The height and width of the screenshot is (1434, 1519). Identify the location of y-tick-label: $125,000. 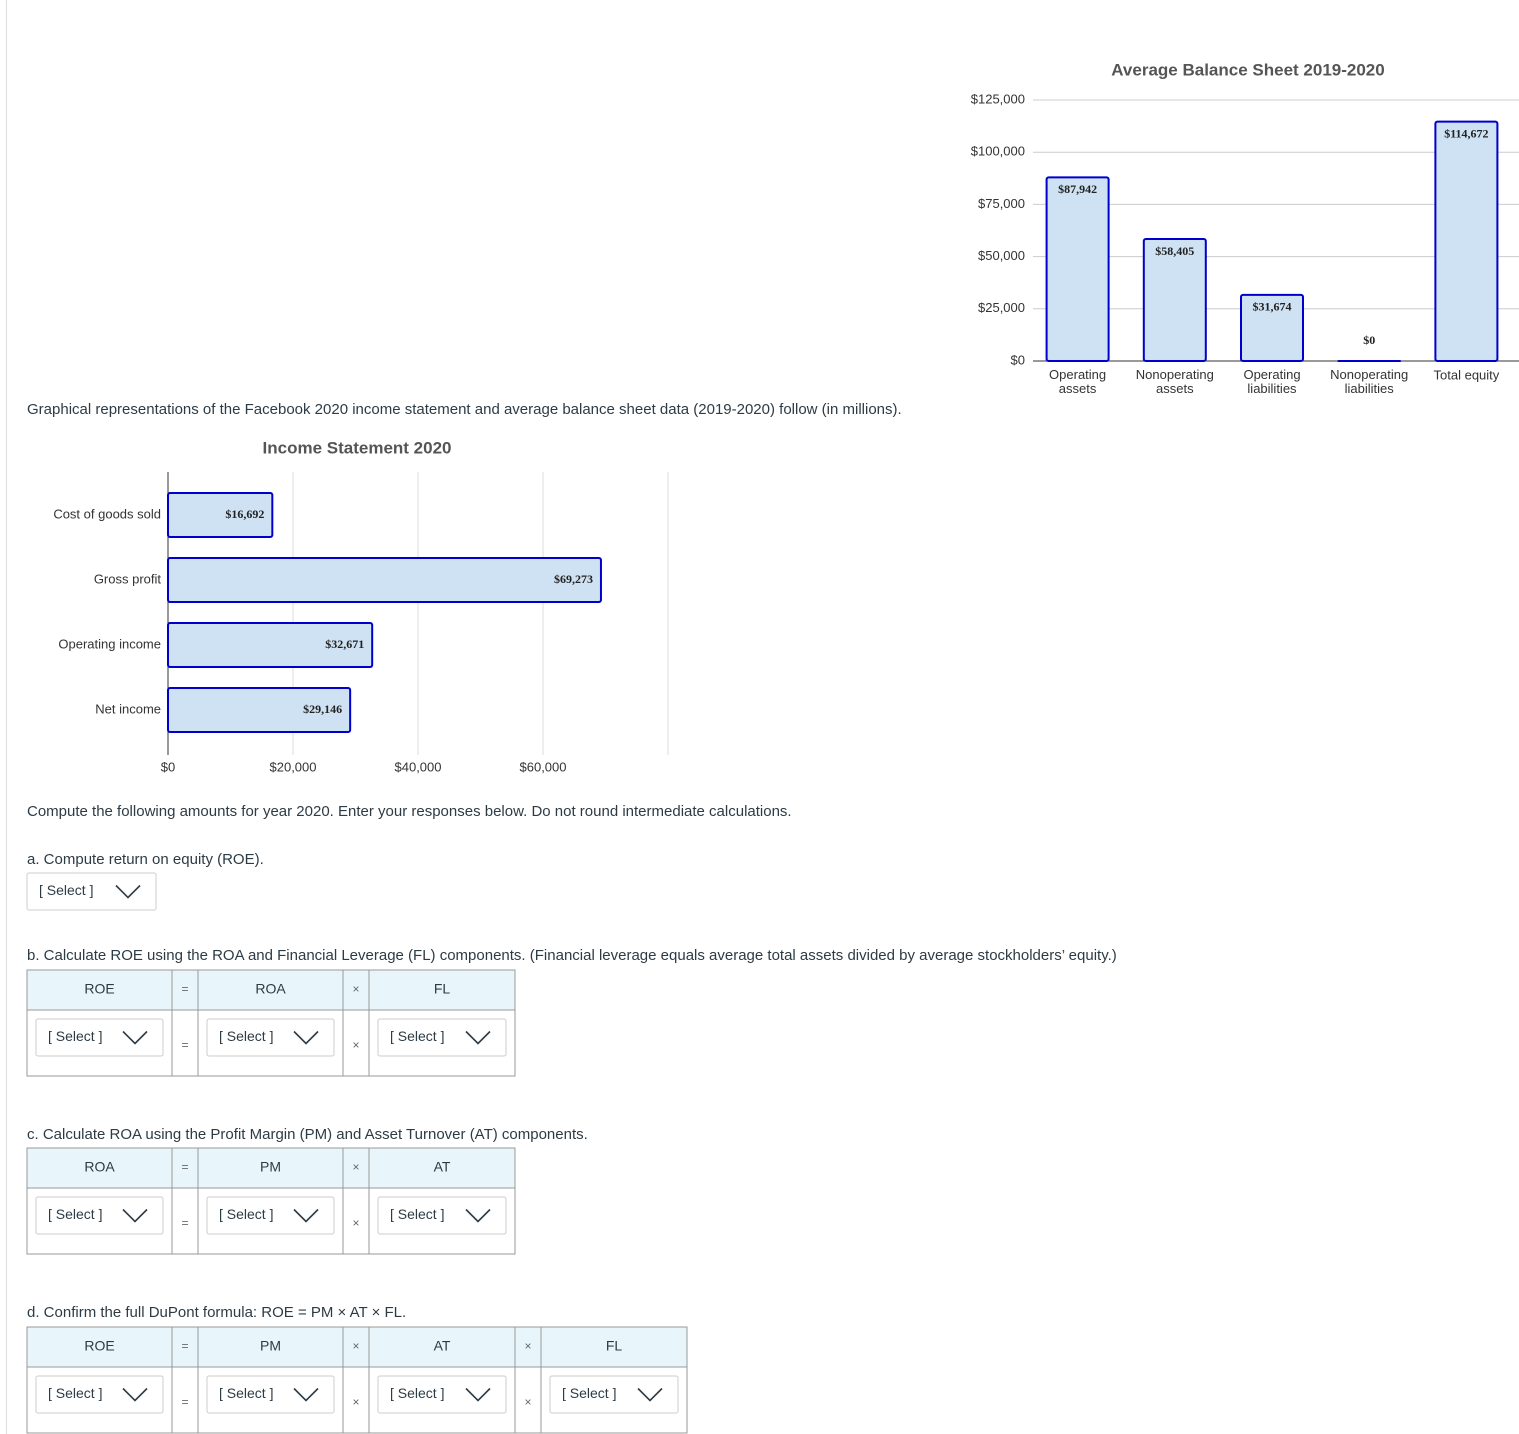
(998, 98).